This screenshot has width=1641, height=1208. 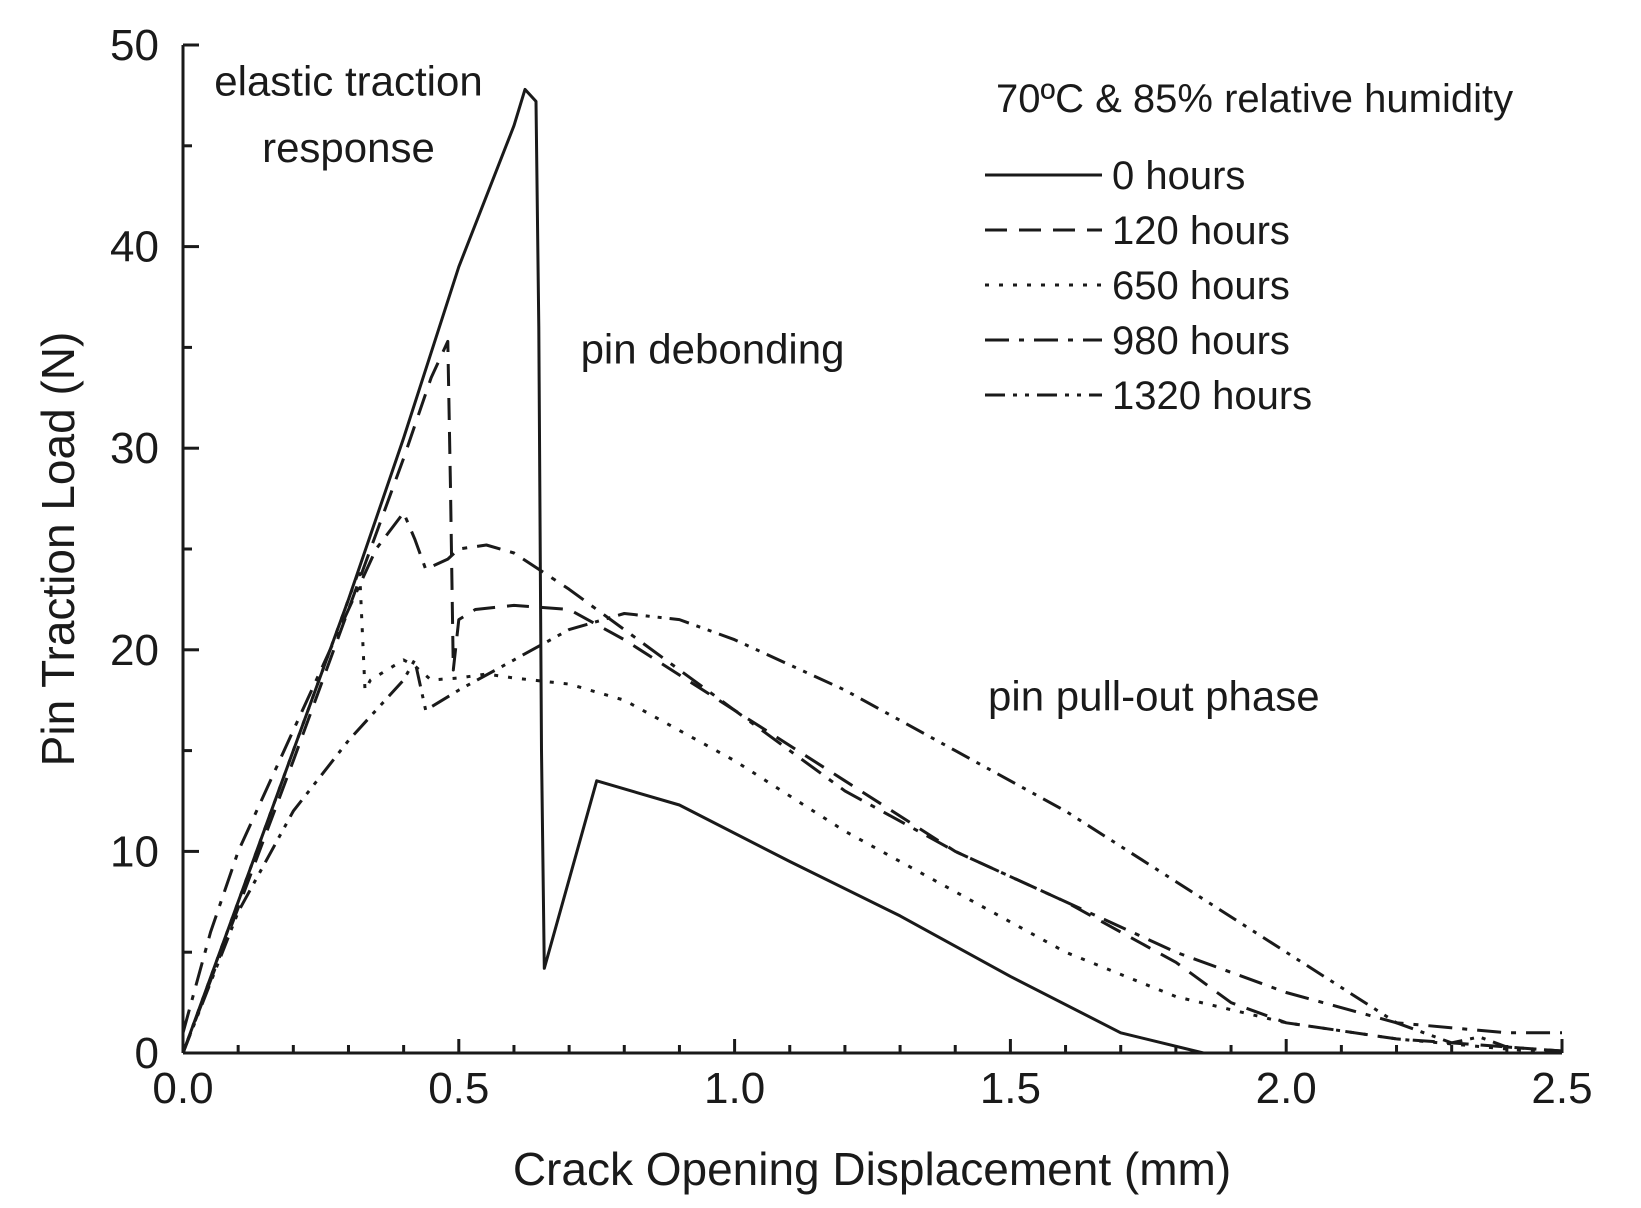 I want to click on annotation-label: pin debonding, so click(x=713, y=349).